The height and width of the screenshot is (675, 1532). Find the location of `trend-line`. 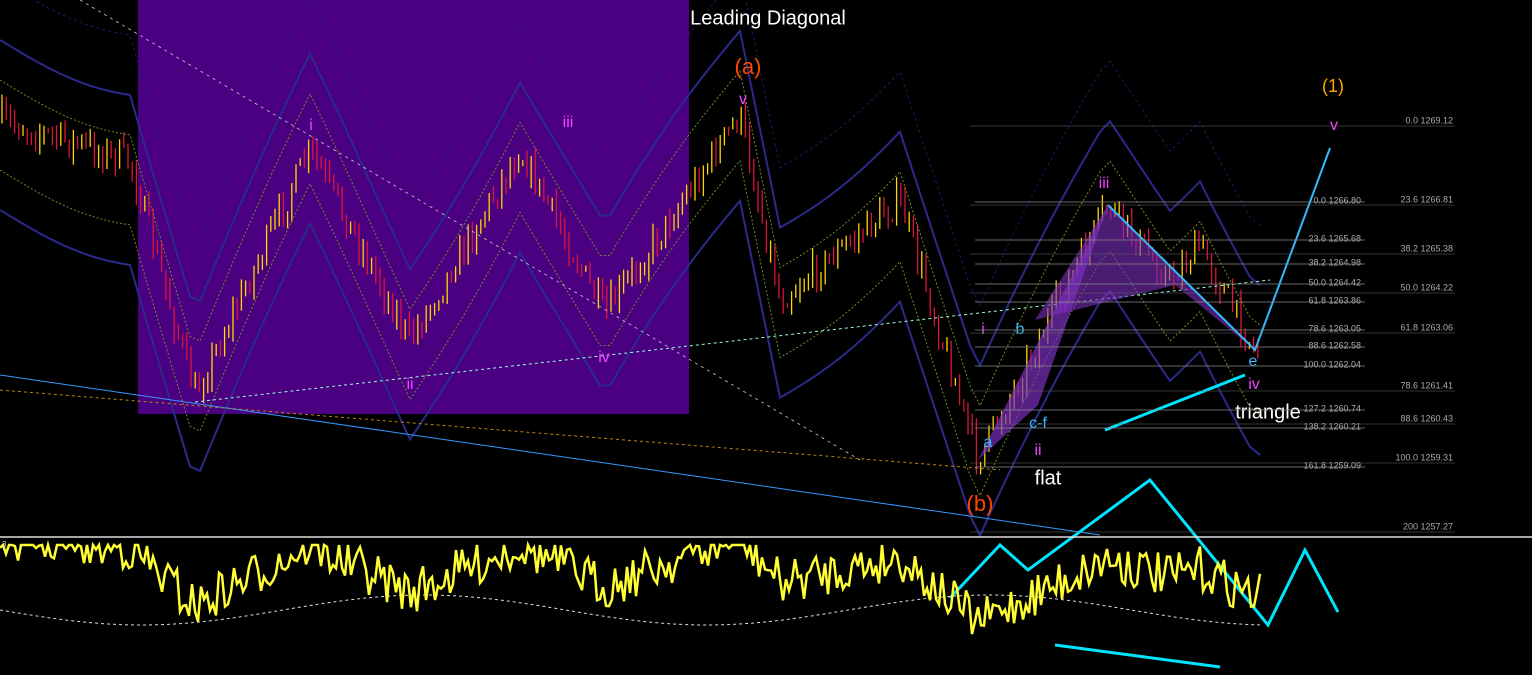

trend-line is located at coordinates (500, 430).